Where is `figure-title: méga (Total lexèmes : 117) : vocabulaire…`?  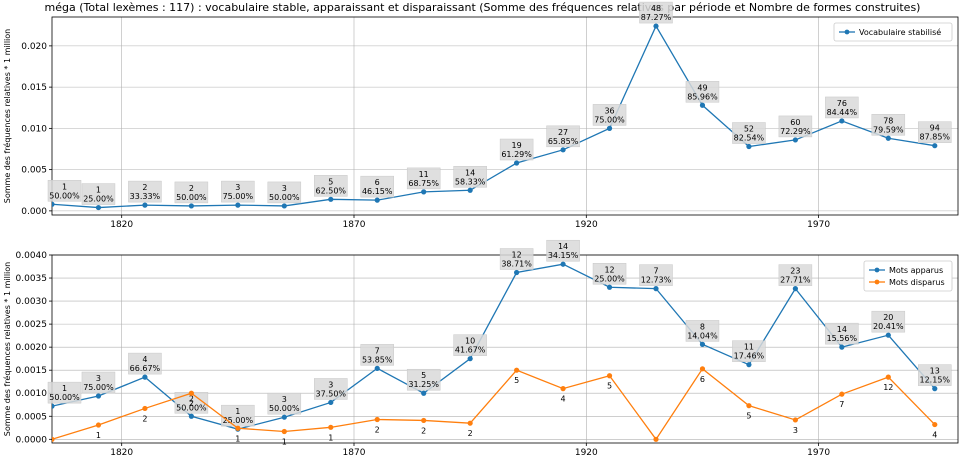
figure-title: méga (Total lexèmes : 117) : vocabulaire… is located at coordinates (482, 7).